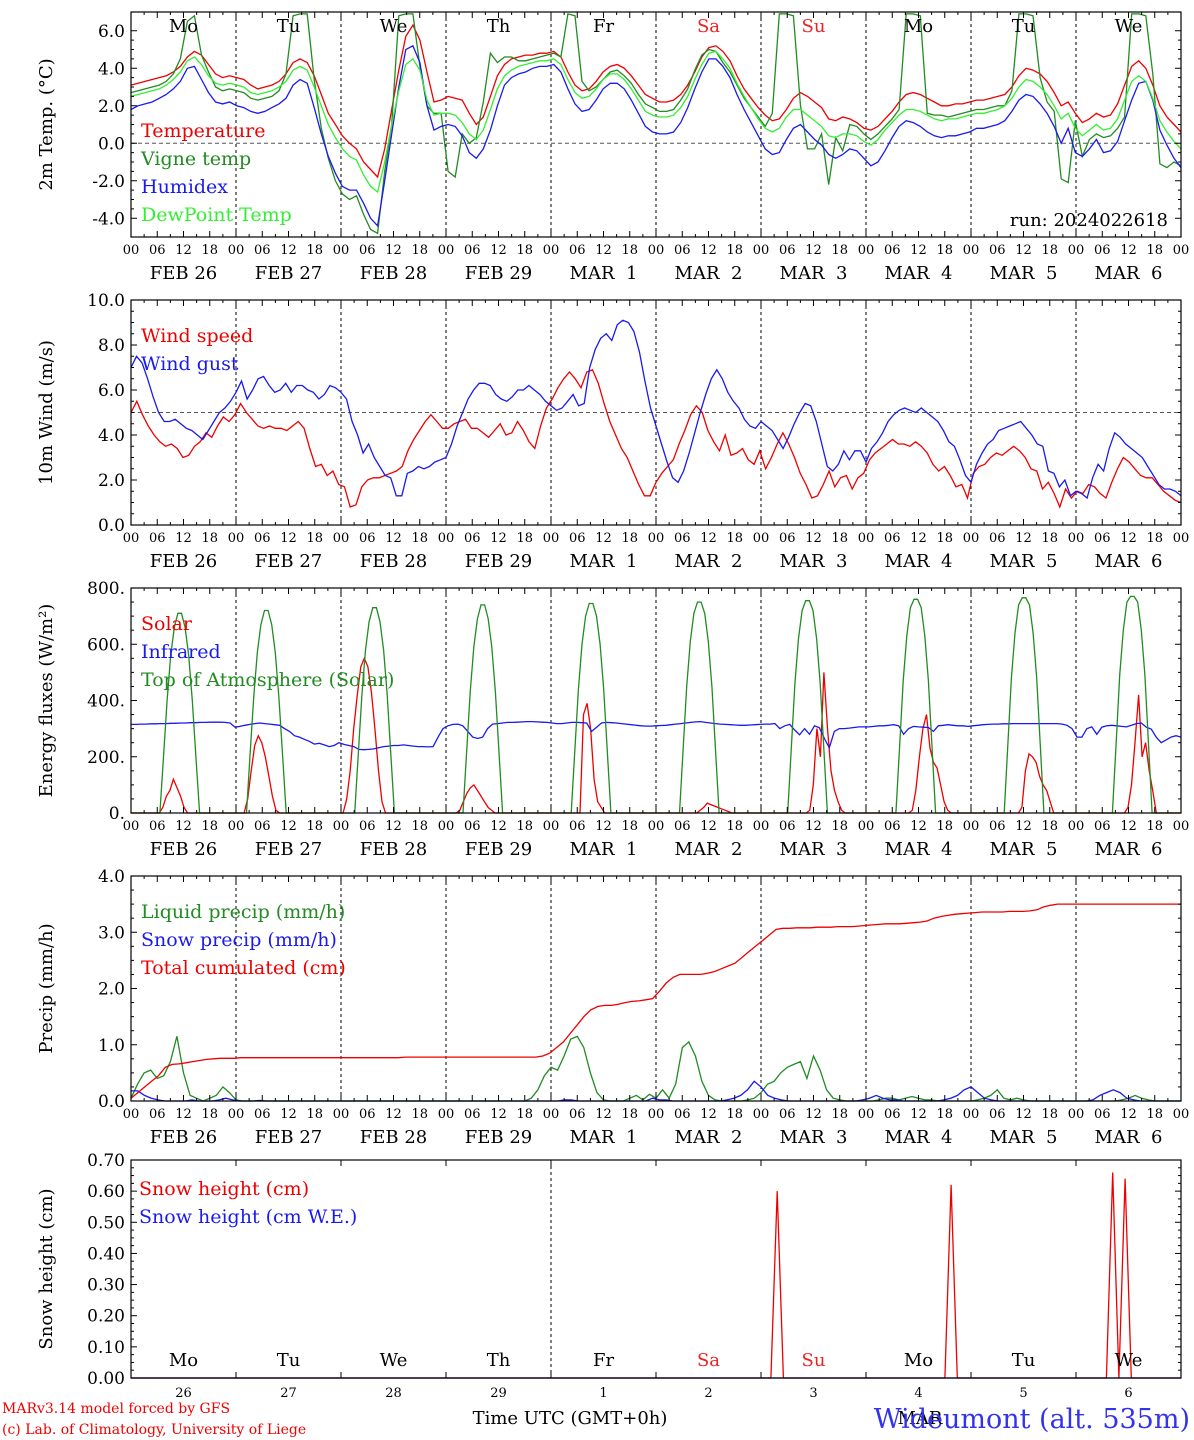  I want to click on date-label: MAR 2, so click(709, 561).